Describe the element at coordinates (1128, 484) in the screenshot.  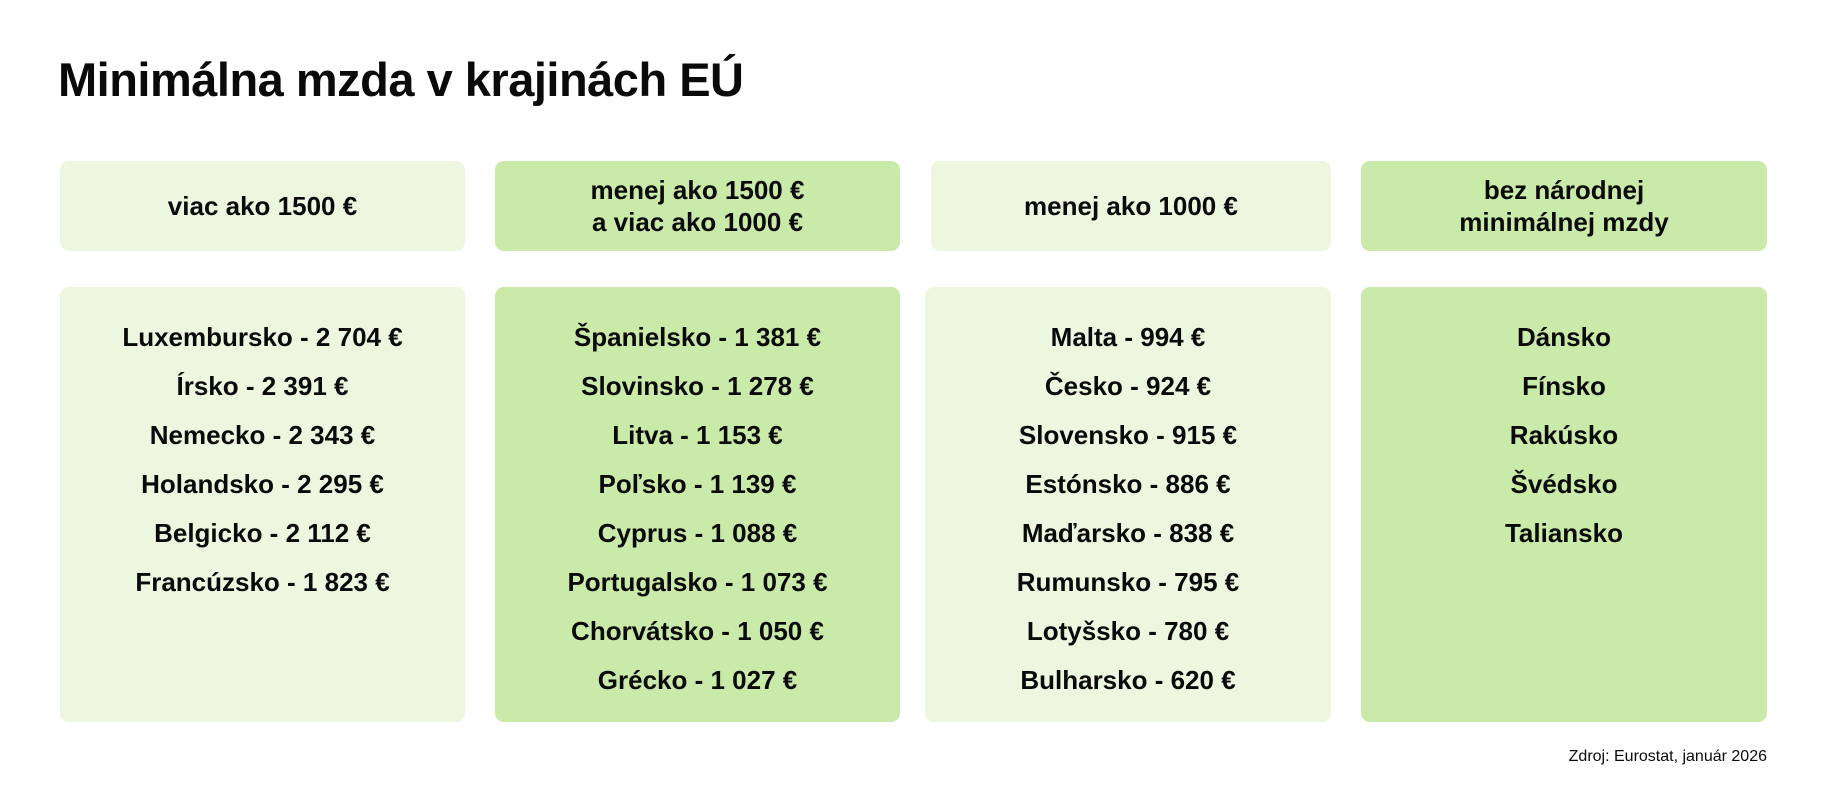
I see `country-item: Estónsko - 886 €` at that location.